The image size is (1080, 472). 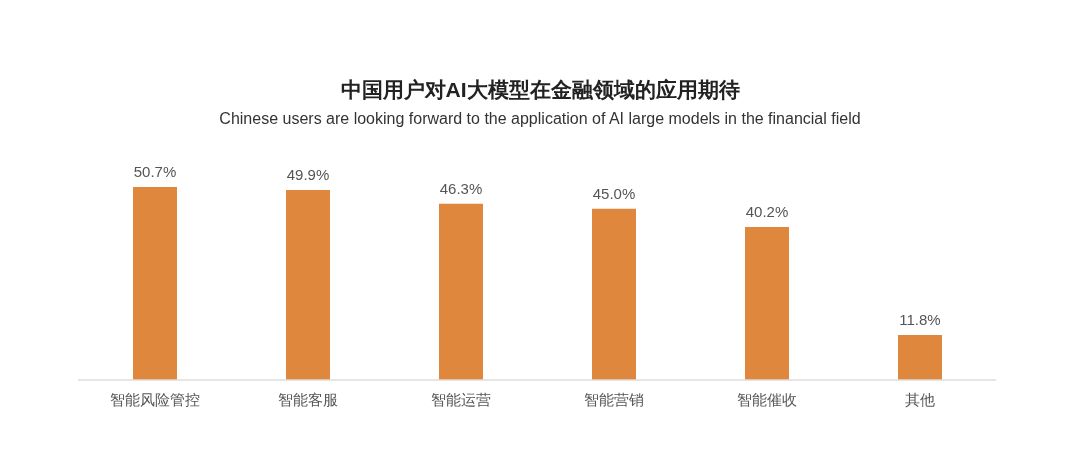 What do you see at coordinates (461, 188) in the screenshot?
I see `data-label: 46.3%` at bounding box center [461, 188].